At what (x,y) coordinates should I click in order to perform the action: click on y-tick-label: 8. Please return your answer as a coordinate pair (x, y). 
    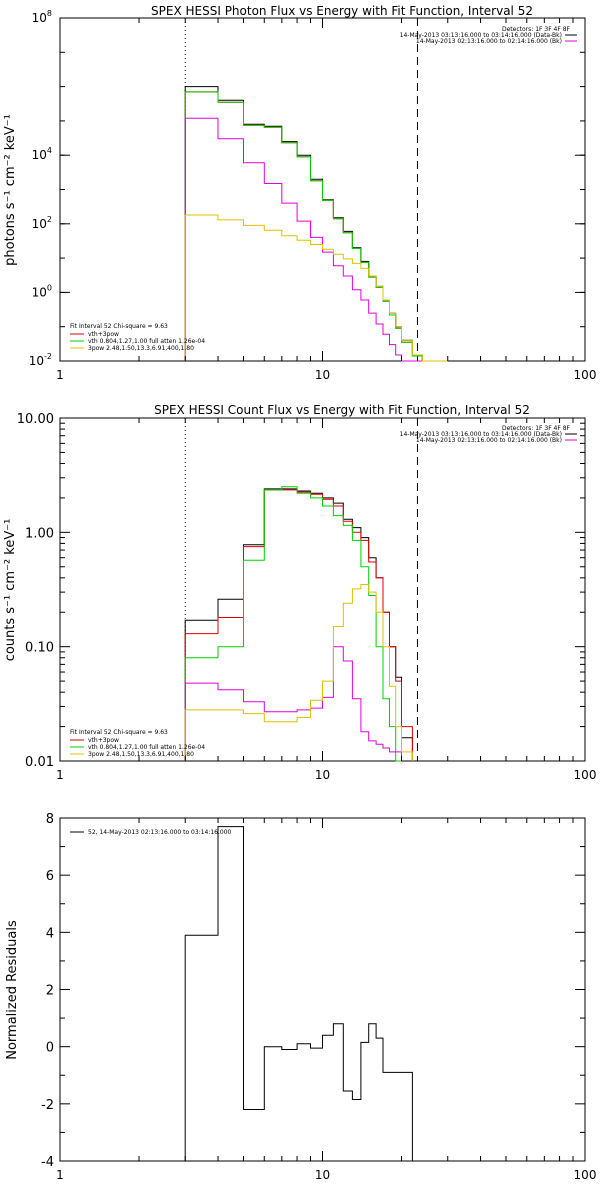
    Looking at the image, I should click on (50, 819).